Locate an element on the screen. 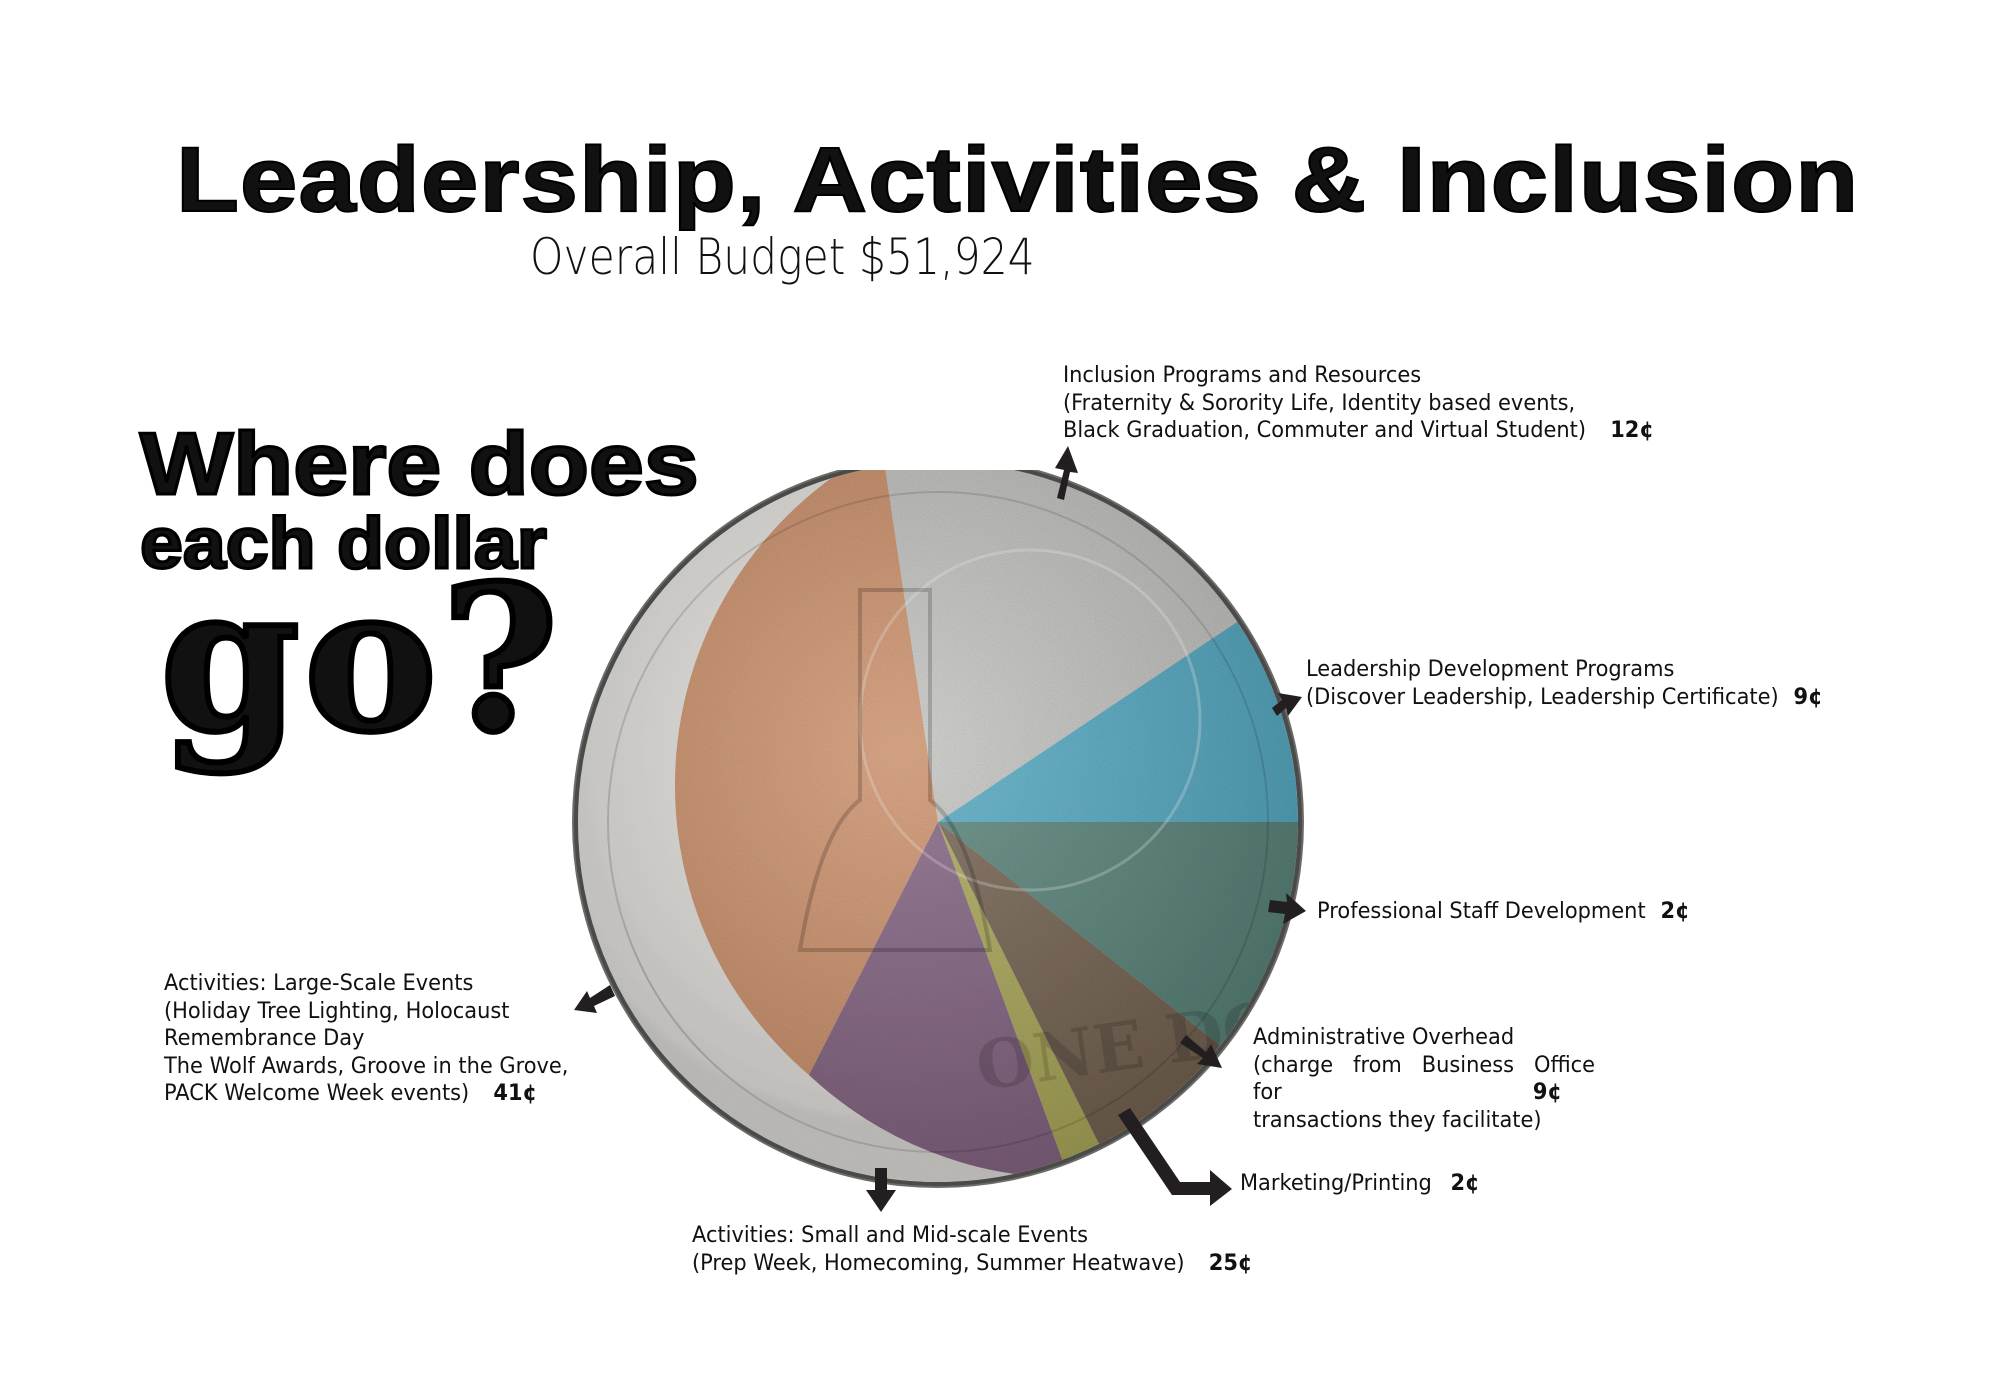 The width and height of the screenshot is (2000, 1391). arrow-icon-admin is located at coordinates (1201, 1051).